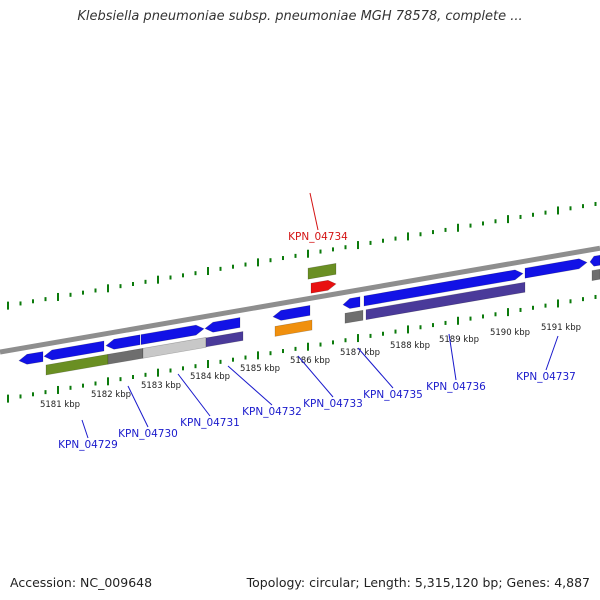  I want to click on highlighted-cds-red, so click(323, 286).